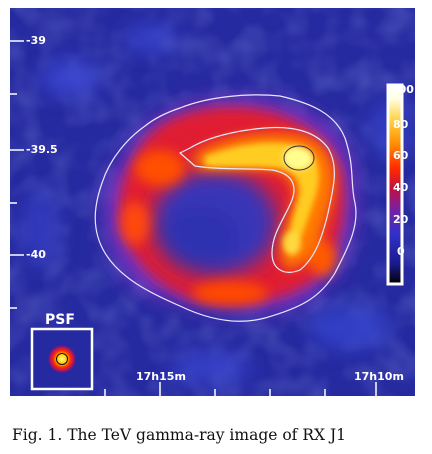 Image resolution: width=432 pixels, height=454 pixels. What do you see at coordinates (217, 450) in the screenshot?
I see `caption-cut-line` at bounding box center [217, 450].